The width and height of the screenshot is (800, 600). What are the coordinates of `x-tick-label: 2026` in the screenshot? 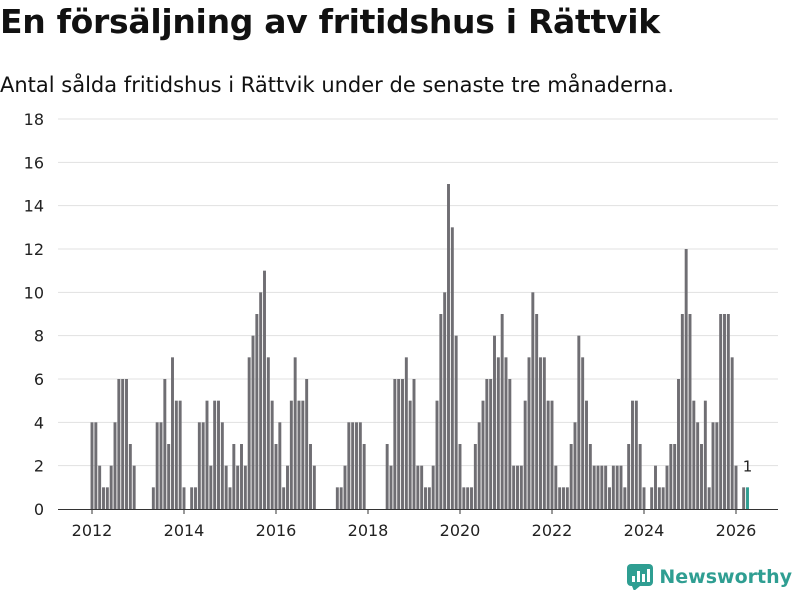 It's located at (736, 530).